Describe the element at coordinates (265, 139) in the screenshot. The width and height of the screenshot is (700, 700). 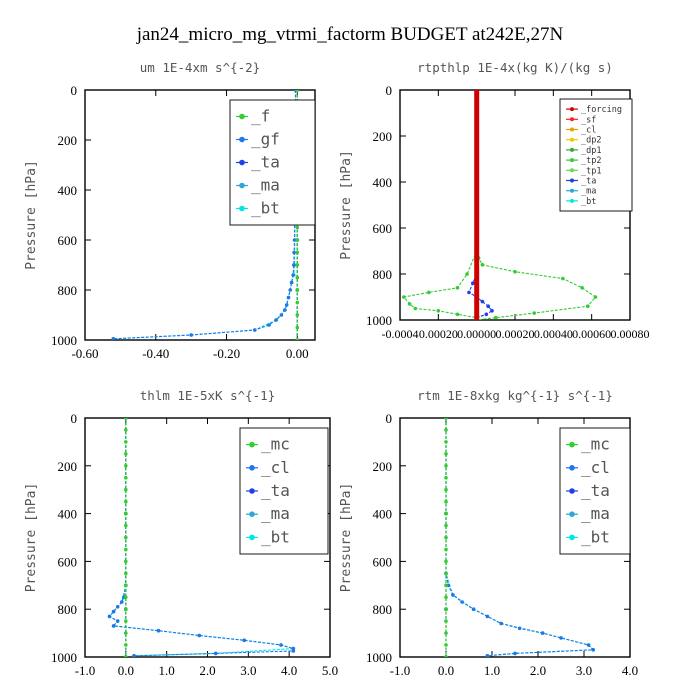
I see `legend-label: _gf` at that location.